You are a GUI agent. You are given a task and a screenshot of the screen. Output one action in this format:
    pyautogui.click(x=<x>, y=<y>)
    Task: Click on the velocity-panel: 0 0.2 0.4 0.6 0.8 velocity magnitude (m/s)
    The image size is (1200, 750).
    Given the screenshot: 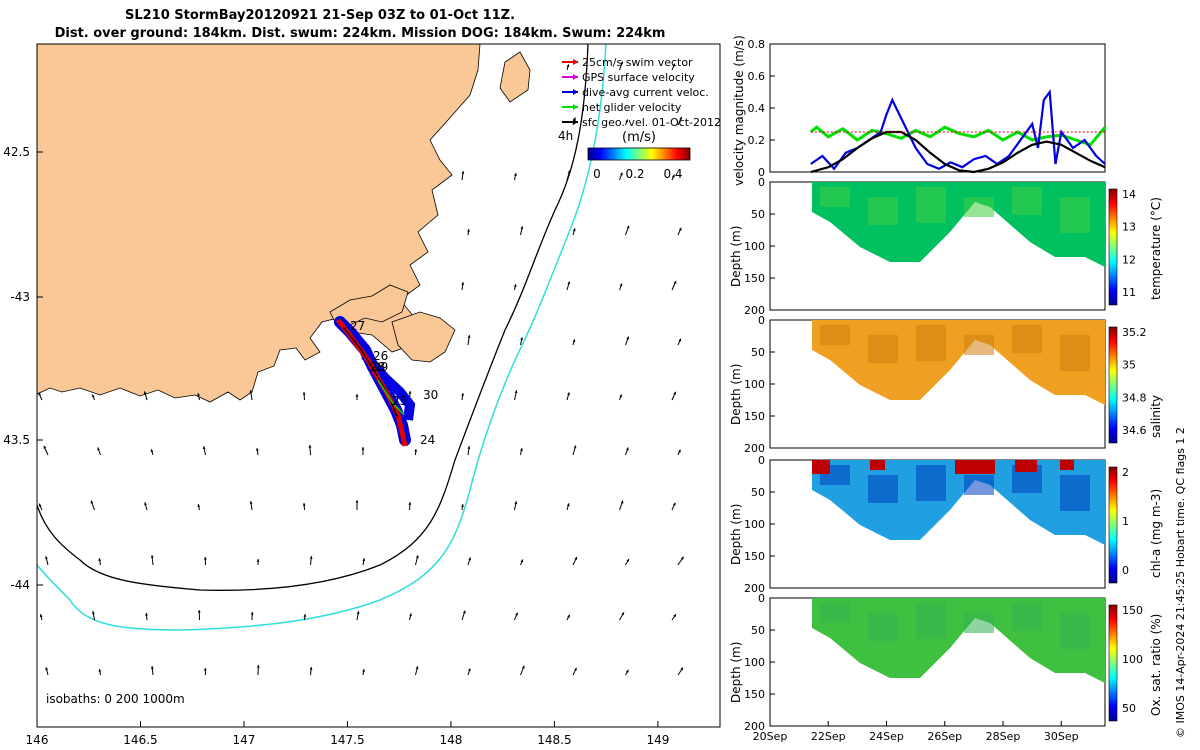 What is the action you would take?
    pyautogui.click(x=919, y=110)
    